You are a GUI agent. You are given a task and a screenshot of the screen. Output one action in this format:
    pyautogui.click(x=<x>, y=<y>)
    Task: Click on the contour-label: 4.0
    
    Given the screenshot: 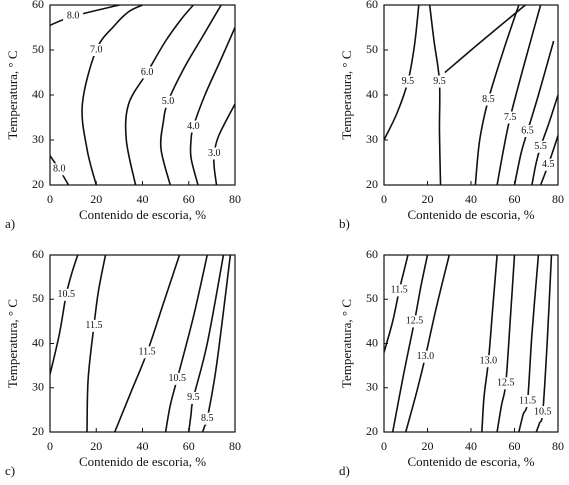 What is the action you would take?
    pyautogui.click(x=193, y=126)
    